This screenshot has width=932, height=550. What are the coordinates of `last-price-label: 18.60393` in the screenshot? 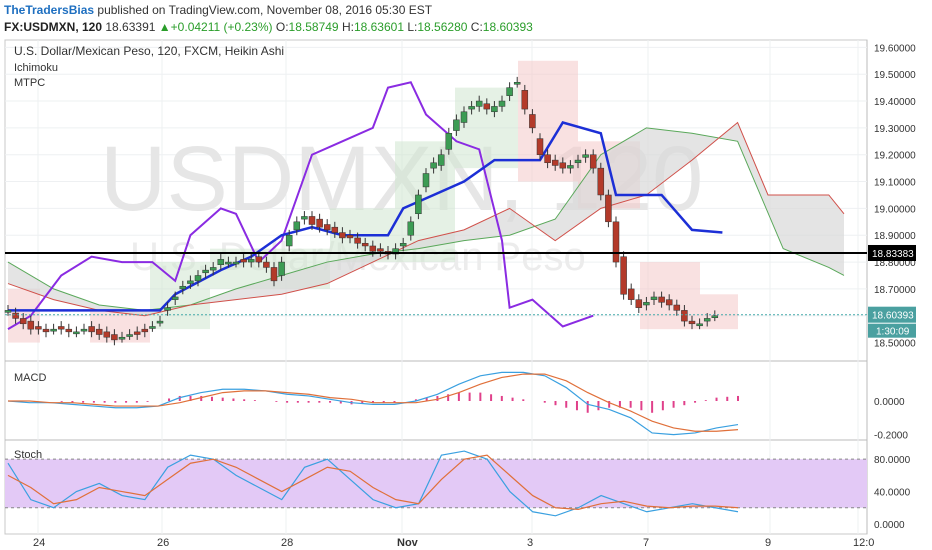 It's located at (893, 316).